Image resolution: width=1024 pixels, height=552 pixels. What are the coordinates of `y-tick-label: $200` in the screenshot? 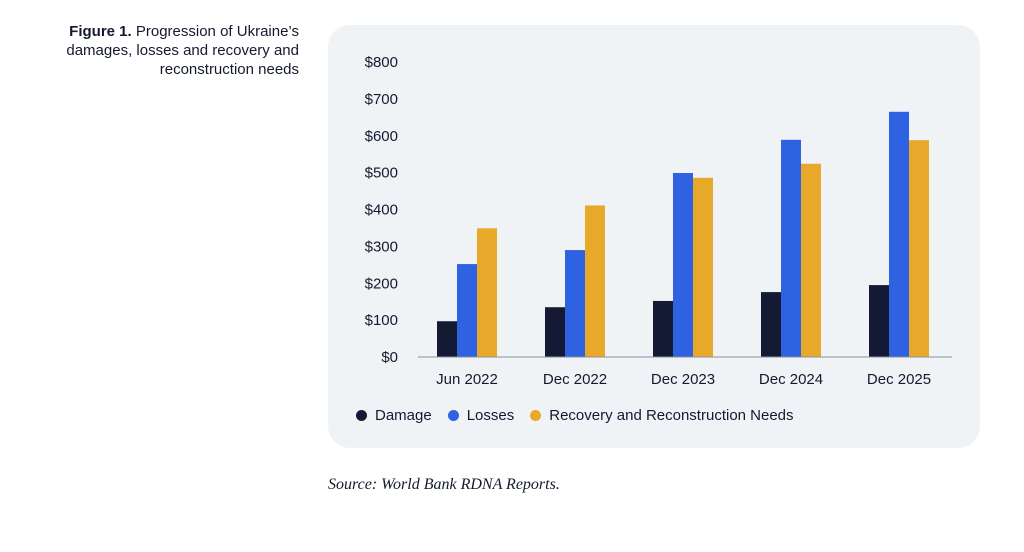 It's located at (381, 283).